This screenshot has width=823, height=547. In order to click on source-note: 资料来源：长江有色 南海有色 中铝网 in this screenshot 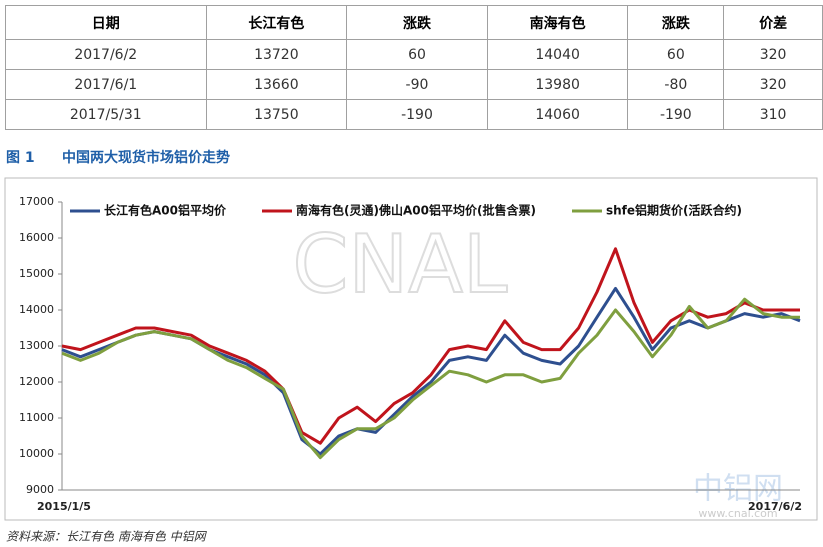, I will do `click(107, 537)`.